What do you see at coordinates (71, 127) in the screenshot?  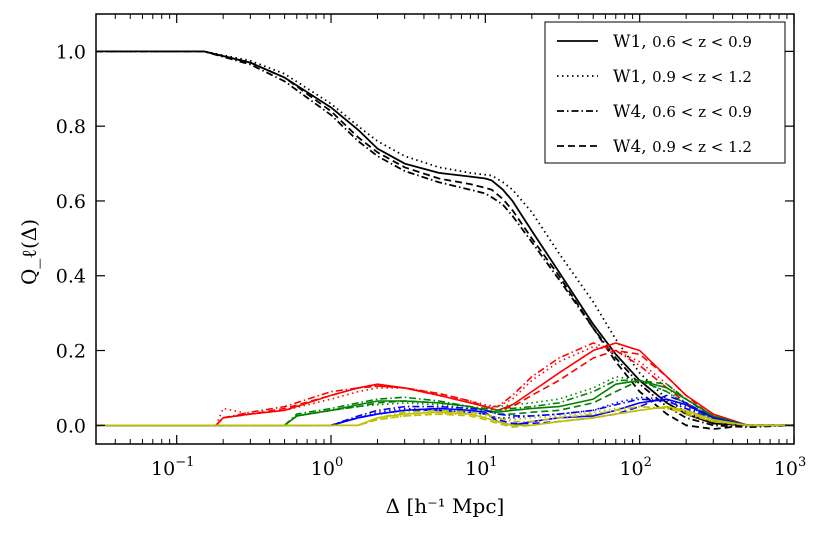 I see `y-tick-label: 0.8` at bounding box center [71, 127].